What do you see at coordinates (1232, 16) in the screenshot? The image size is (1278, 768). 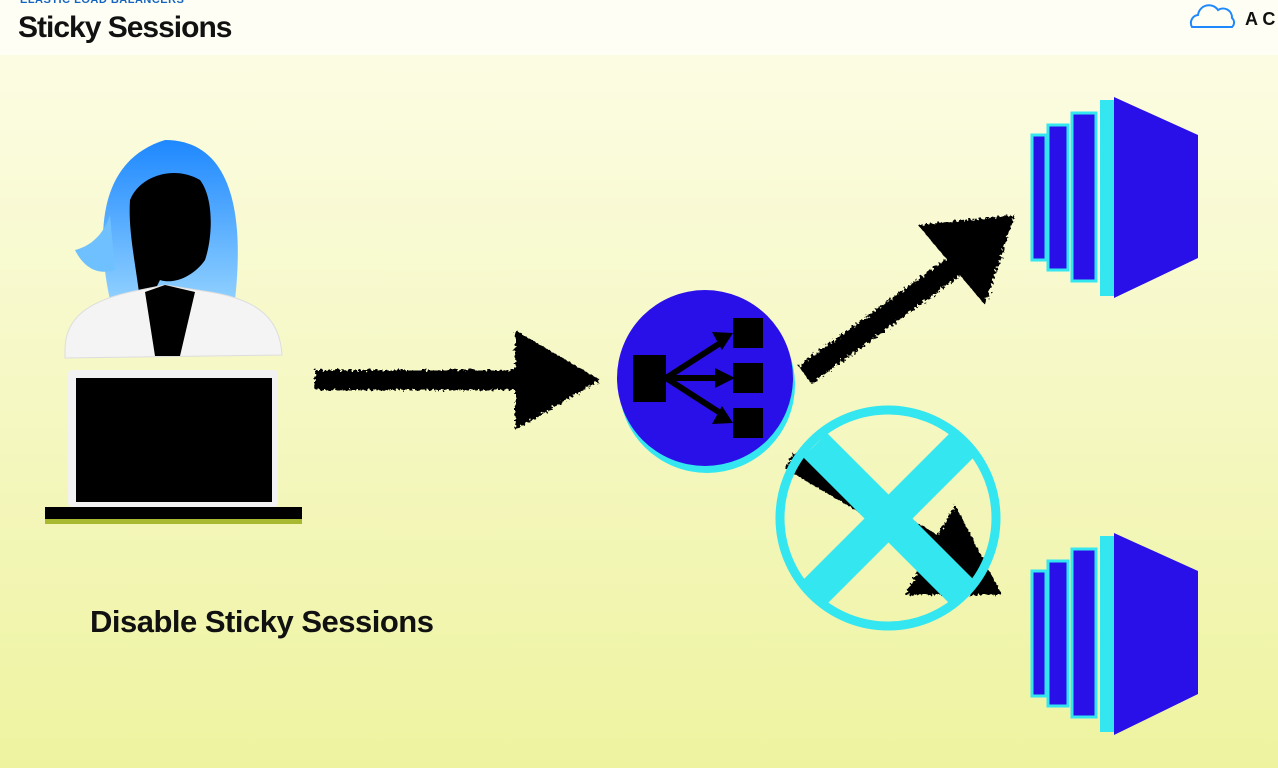 I see `logo: A C` at bounding box center [1232, 16].